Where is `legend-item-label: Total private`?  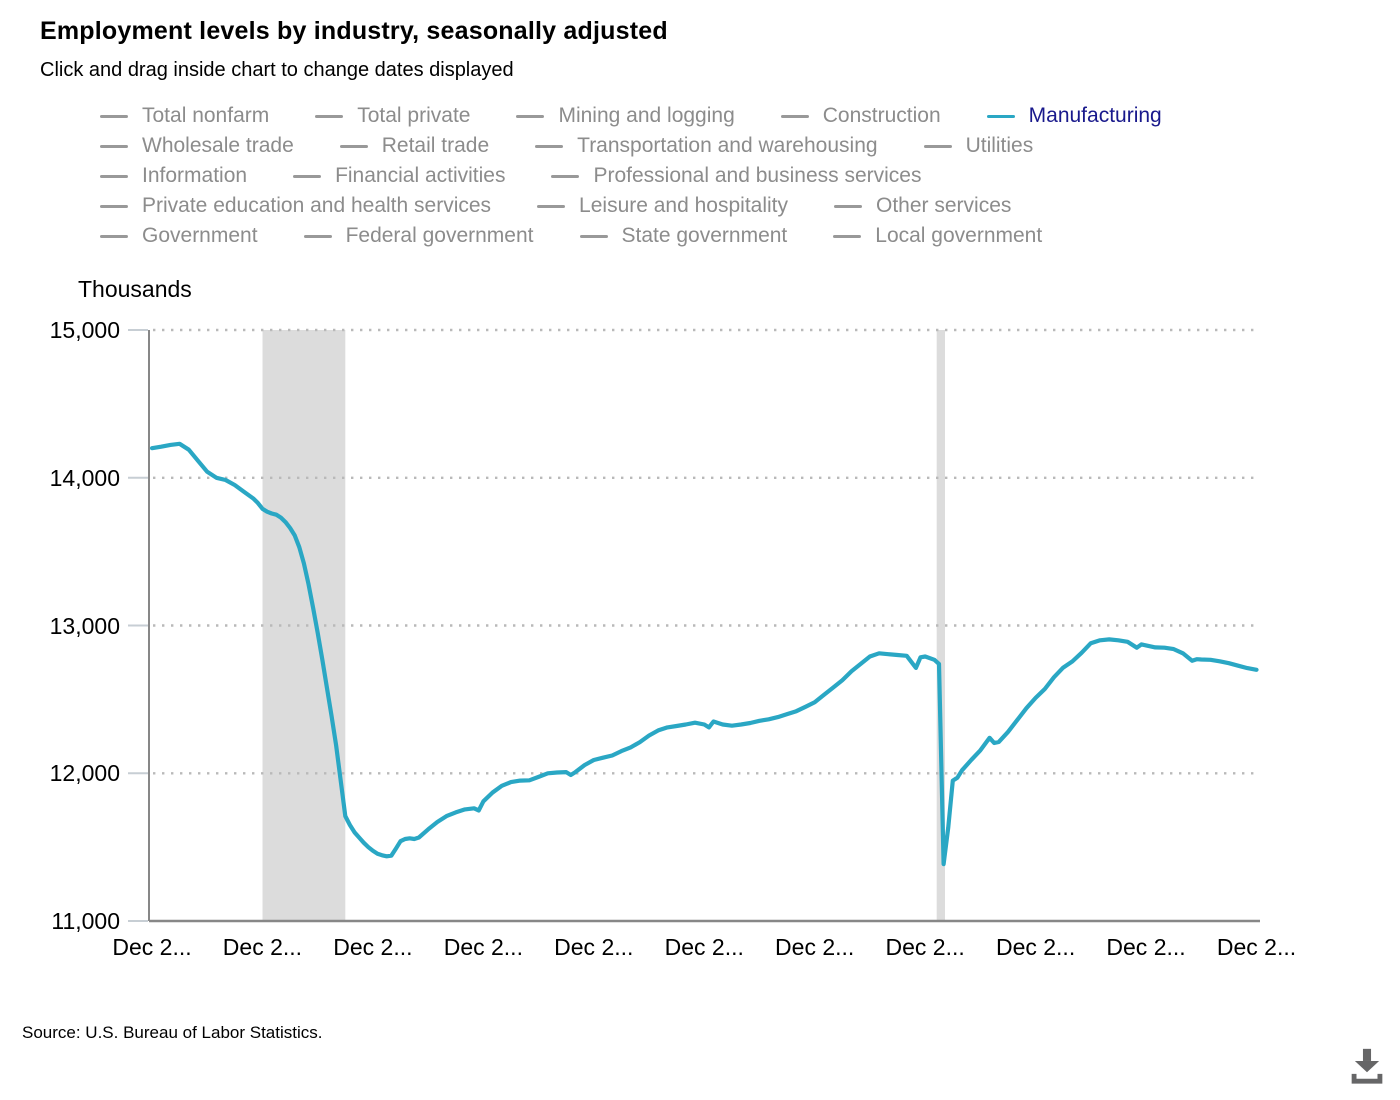 legend-item-label: Total private is located at coordinates (414, 115).